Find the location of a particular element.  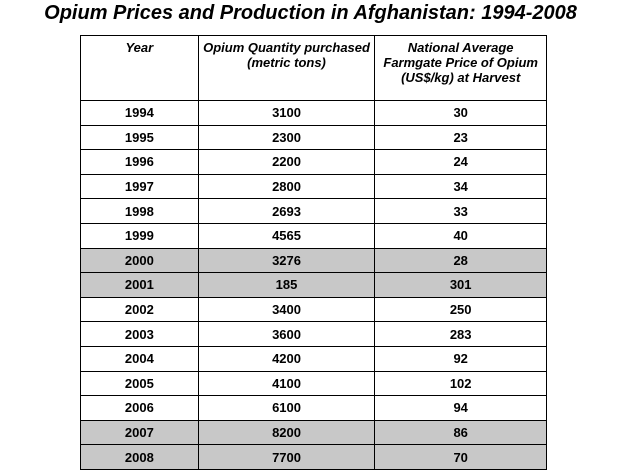

table-cell: 2003 is located at coordinates (139, 334).